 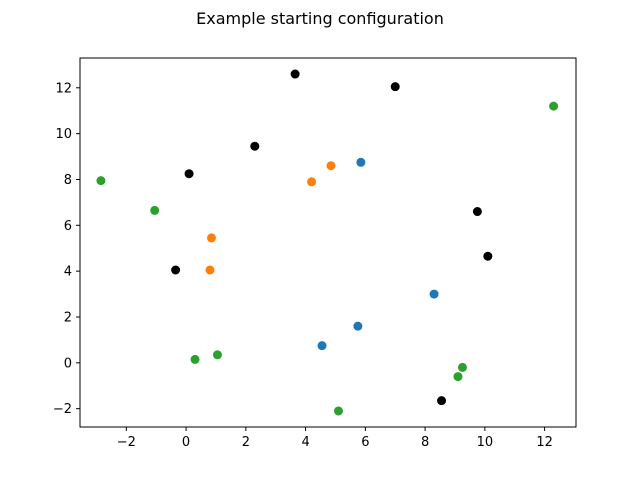 I want to click on y-tick-label: −2, so click(x=62, y=409).